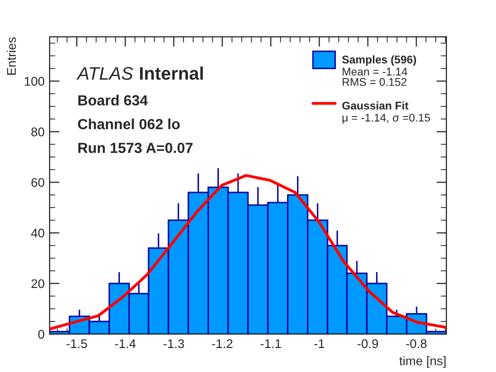 The width and height of the screenshot is (496, 372). I want to click on annotation: ATLAS, so click(105, 73).